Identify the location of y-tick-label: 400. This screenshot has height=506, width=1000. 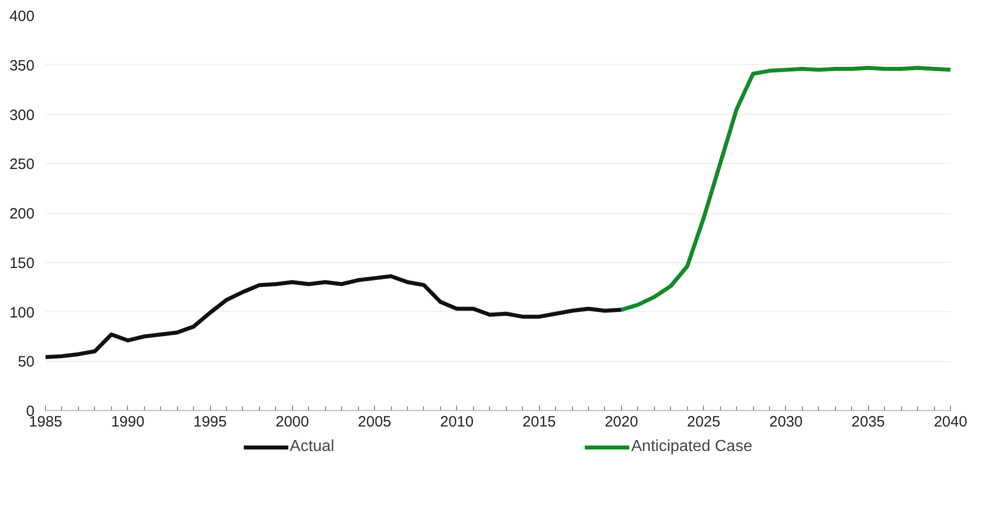
(22, 16).